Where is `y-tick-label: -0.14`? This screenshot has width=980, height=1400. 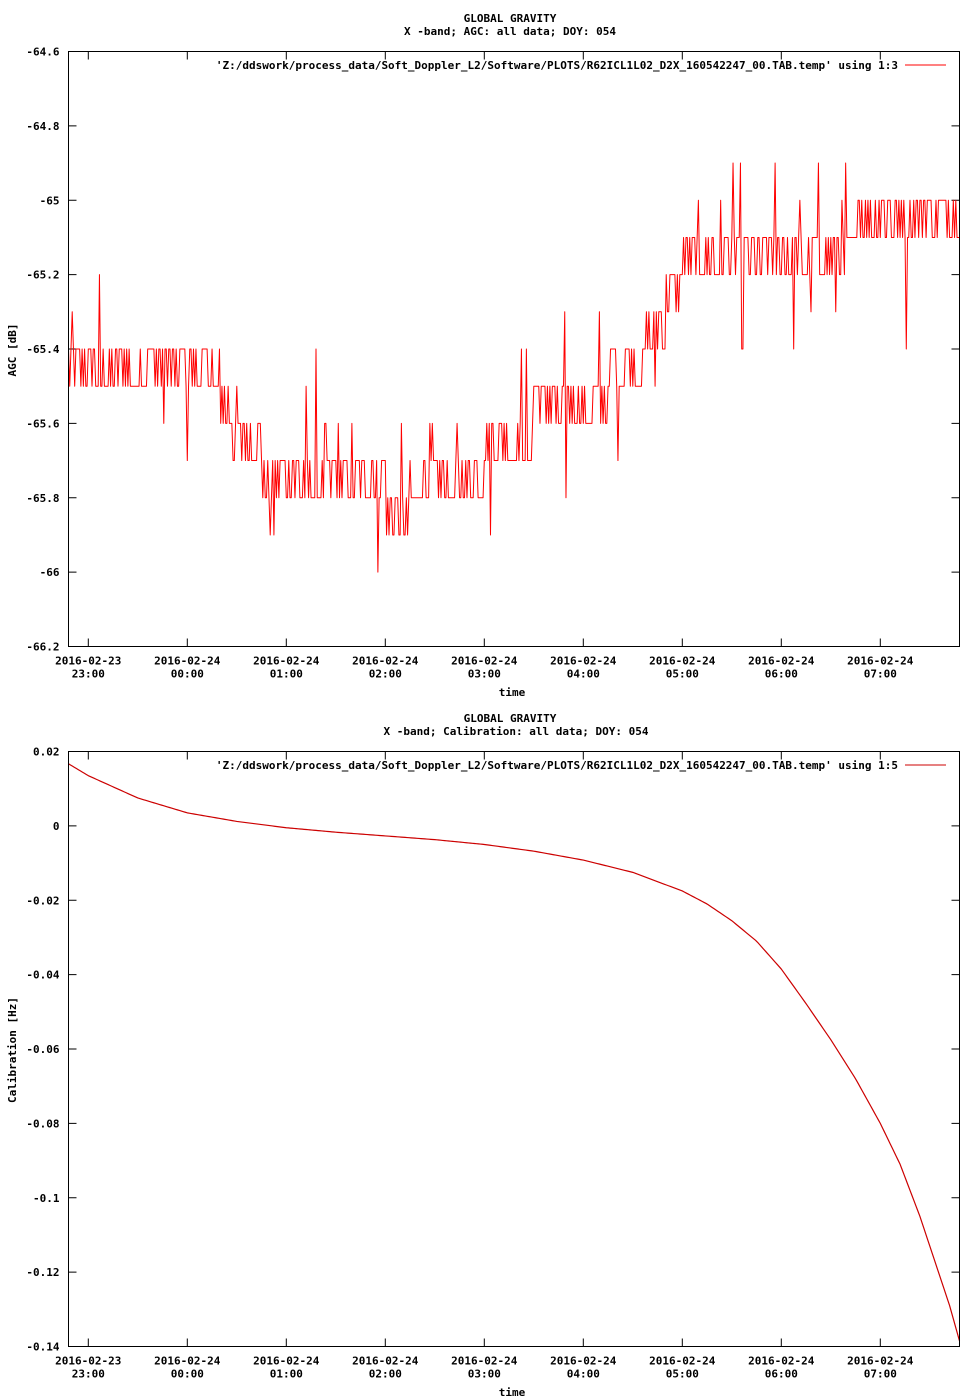 y-tick-label: -0.14 is located at coordinates (42, 1347).